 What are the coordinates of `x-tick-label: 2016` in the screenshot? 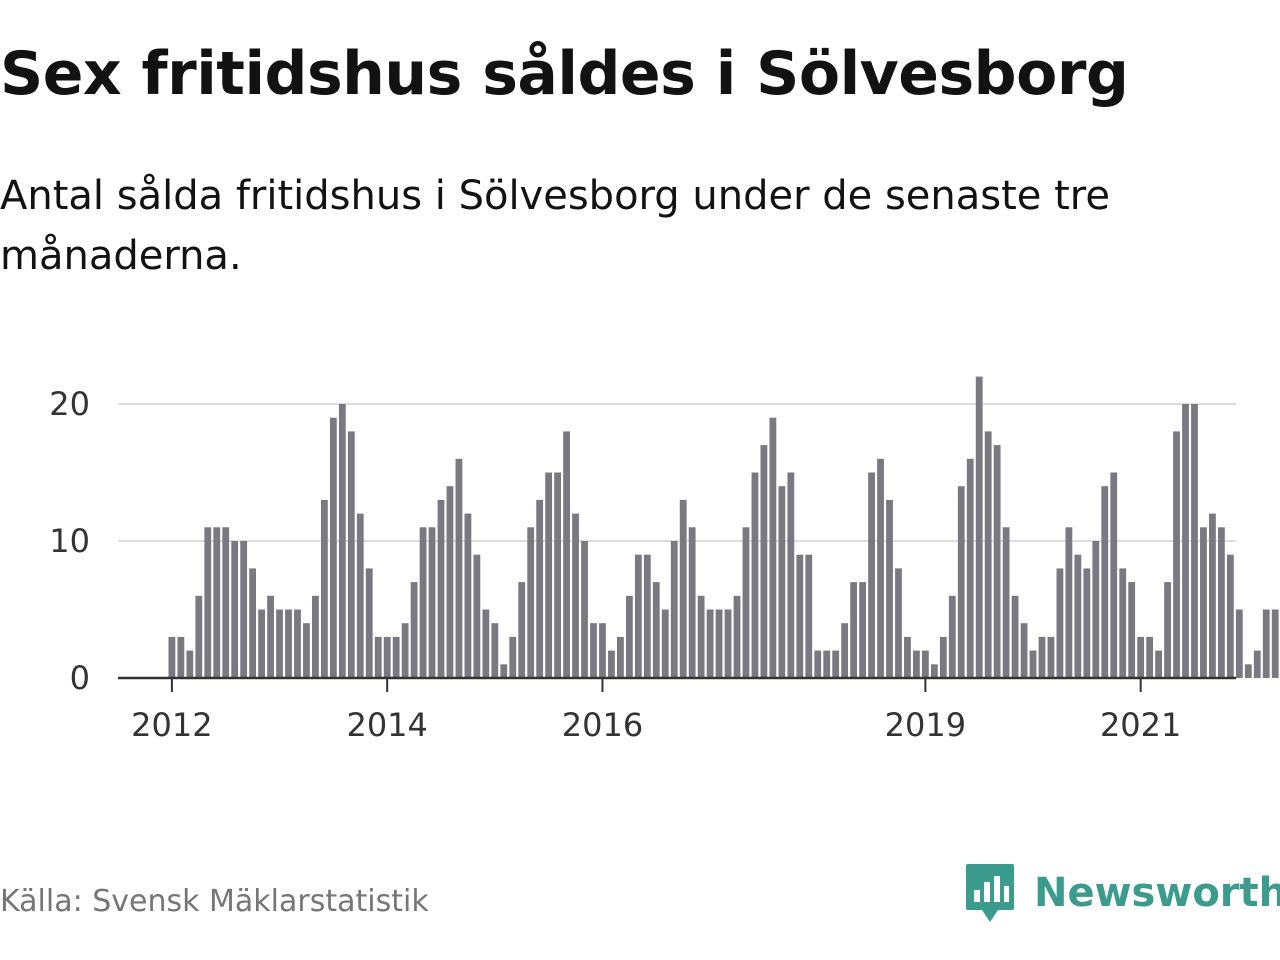 It's located at (602, 725).